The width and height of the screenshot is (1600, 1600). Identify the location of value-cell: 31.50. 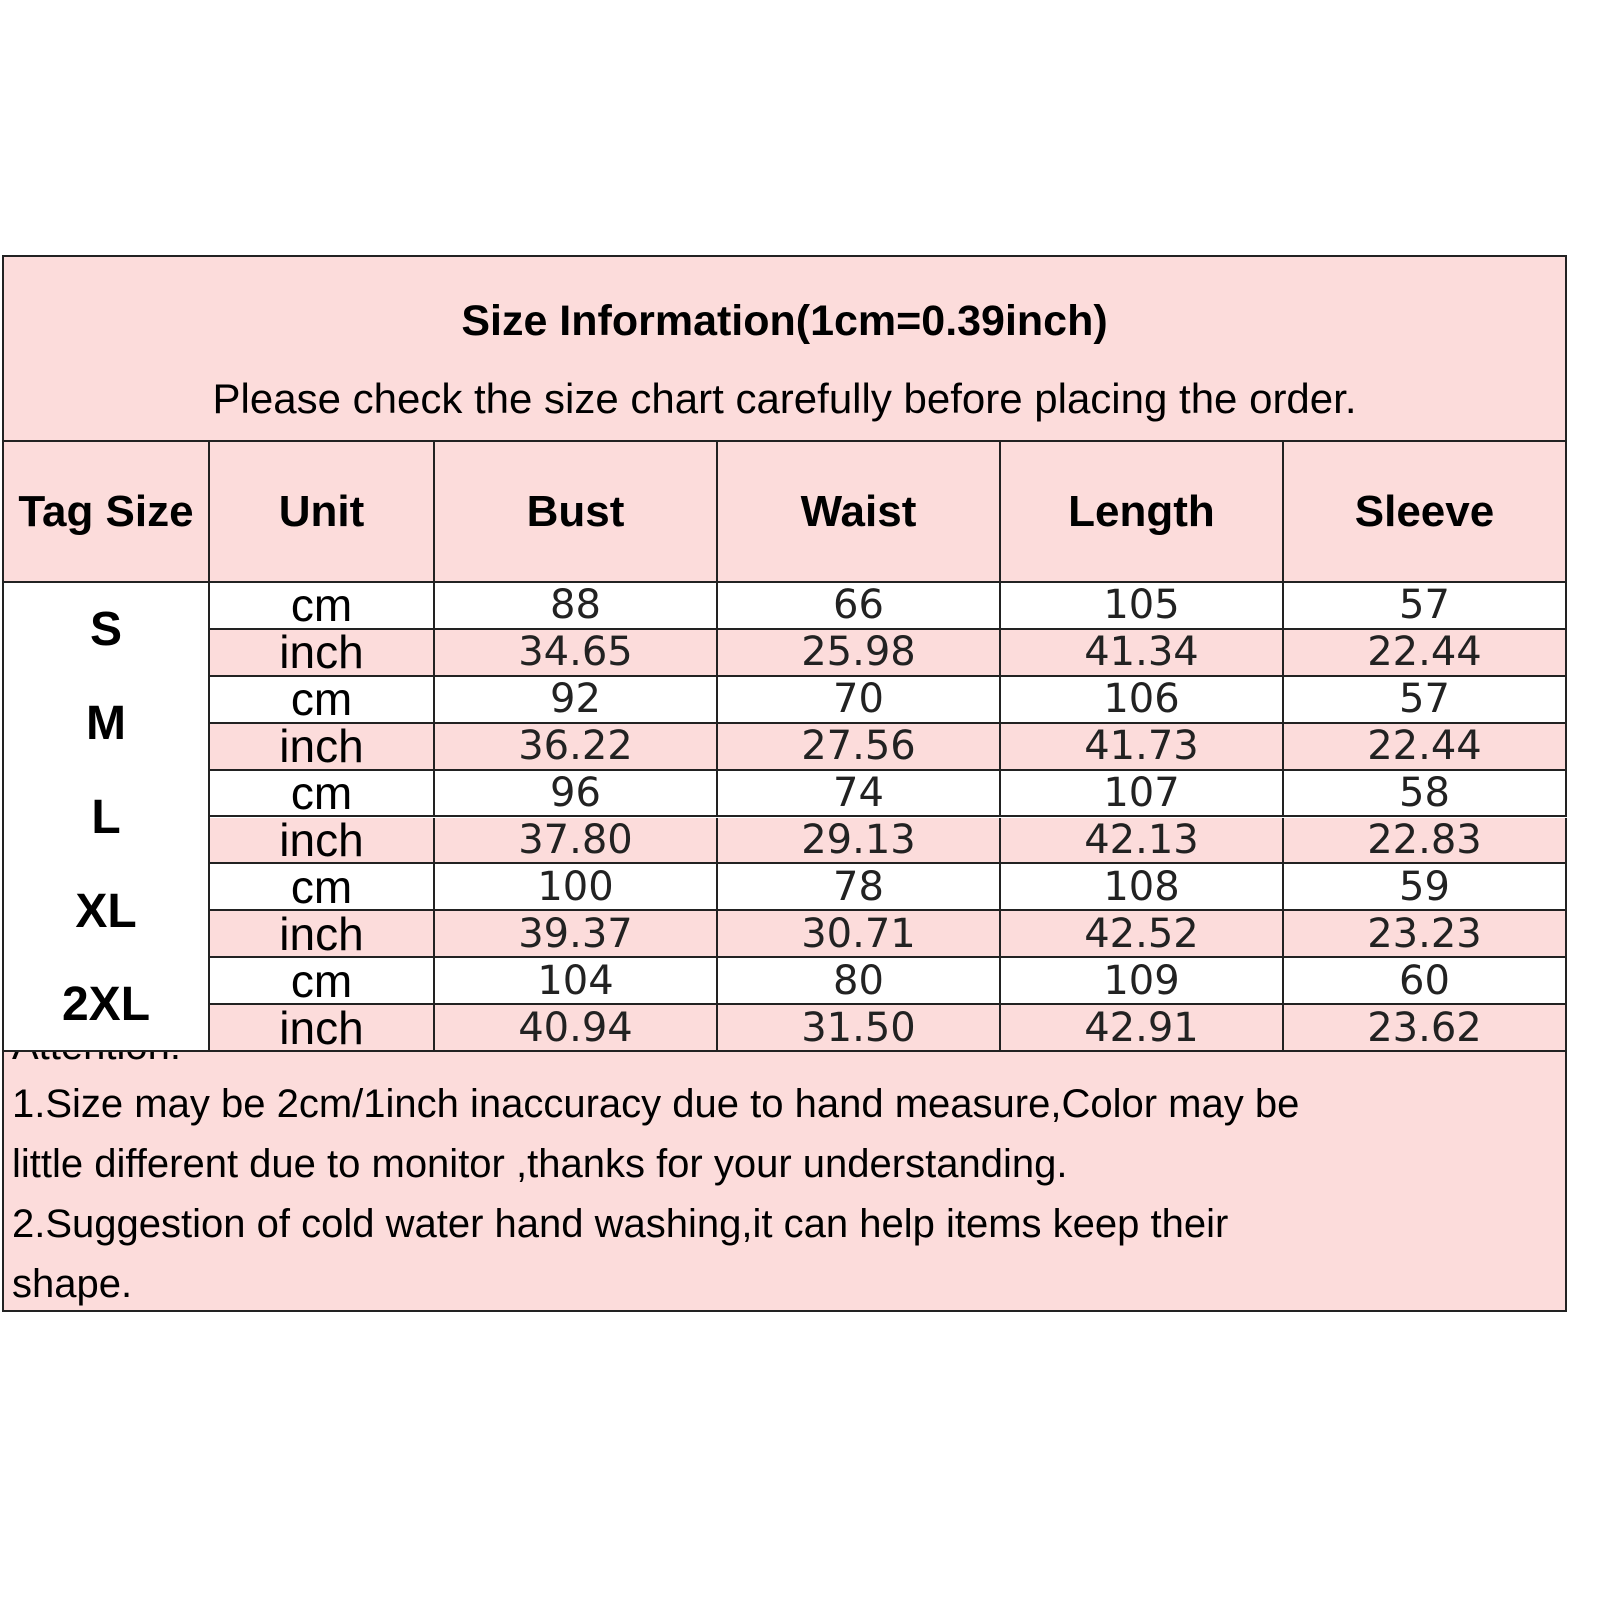
(859, 1028).